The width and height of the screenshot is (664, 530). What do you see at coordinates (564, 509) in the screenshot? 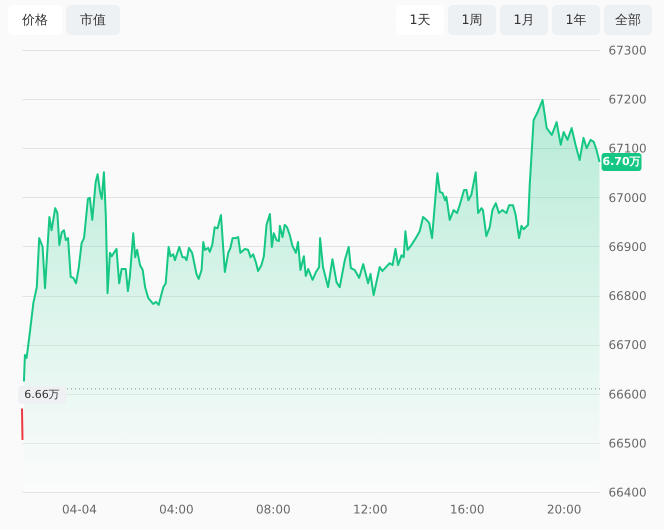
I see `x-tick-label: 20:00` at bounding box center [564, 509].